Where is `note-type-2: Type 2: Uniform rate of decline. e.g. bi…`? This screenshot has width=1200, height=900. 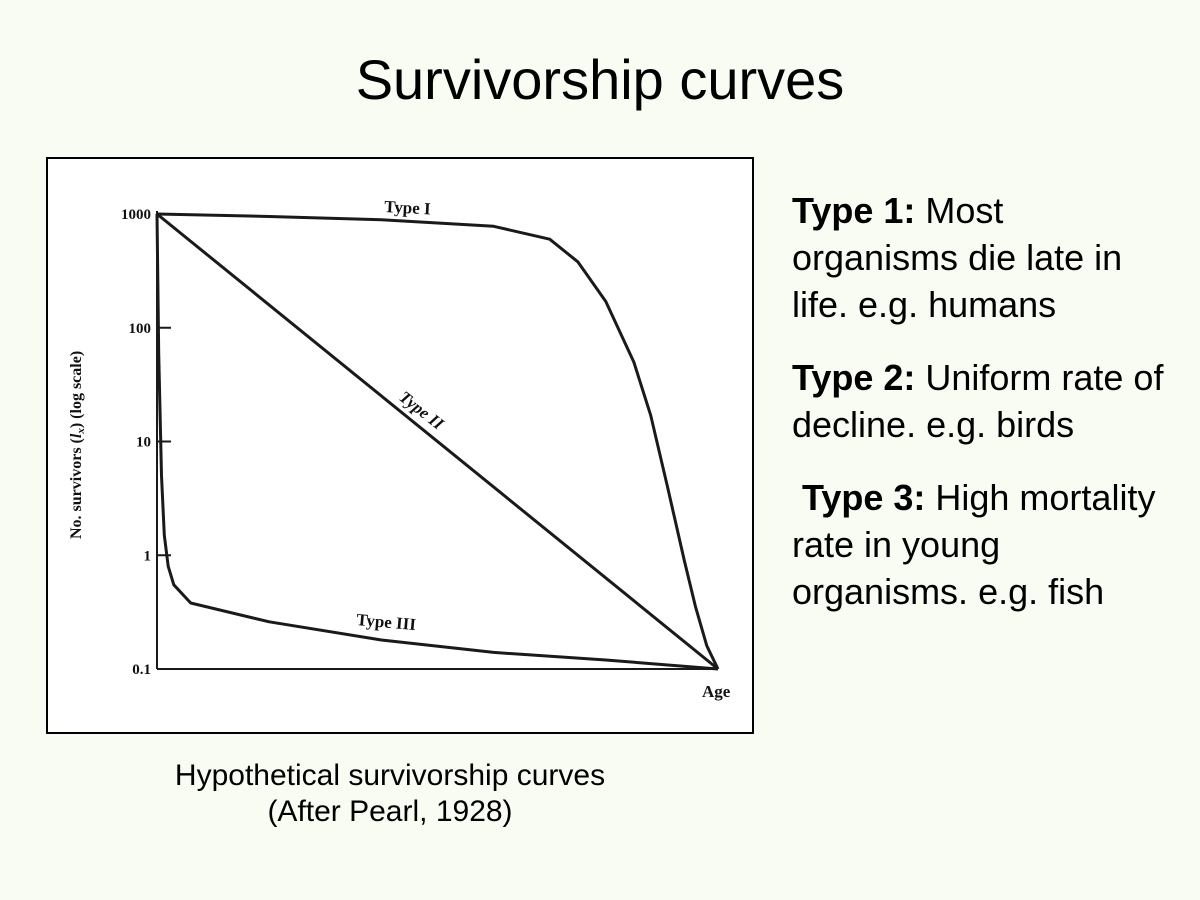
note-type-2: Type 2: Uniform rate of decline. e.g. bi… is located at coordinates (982, 401).